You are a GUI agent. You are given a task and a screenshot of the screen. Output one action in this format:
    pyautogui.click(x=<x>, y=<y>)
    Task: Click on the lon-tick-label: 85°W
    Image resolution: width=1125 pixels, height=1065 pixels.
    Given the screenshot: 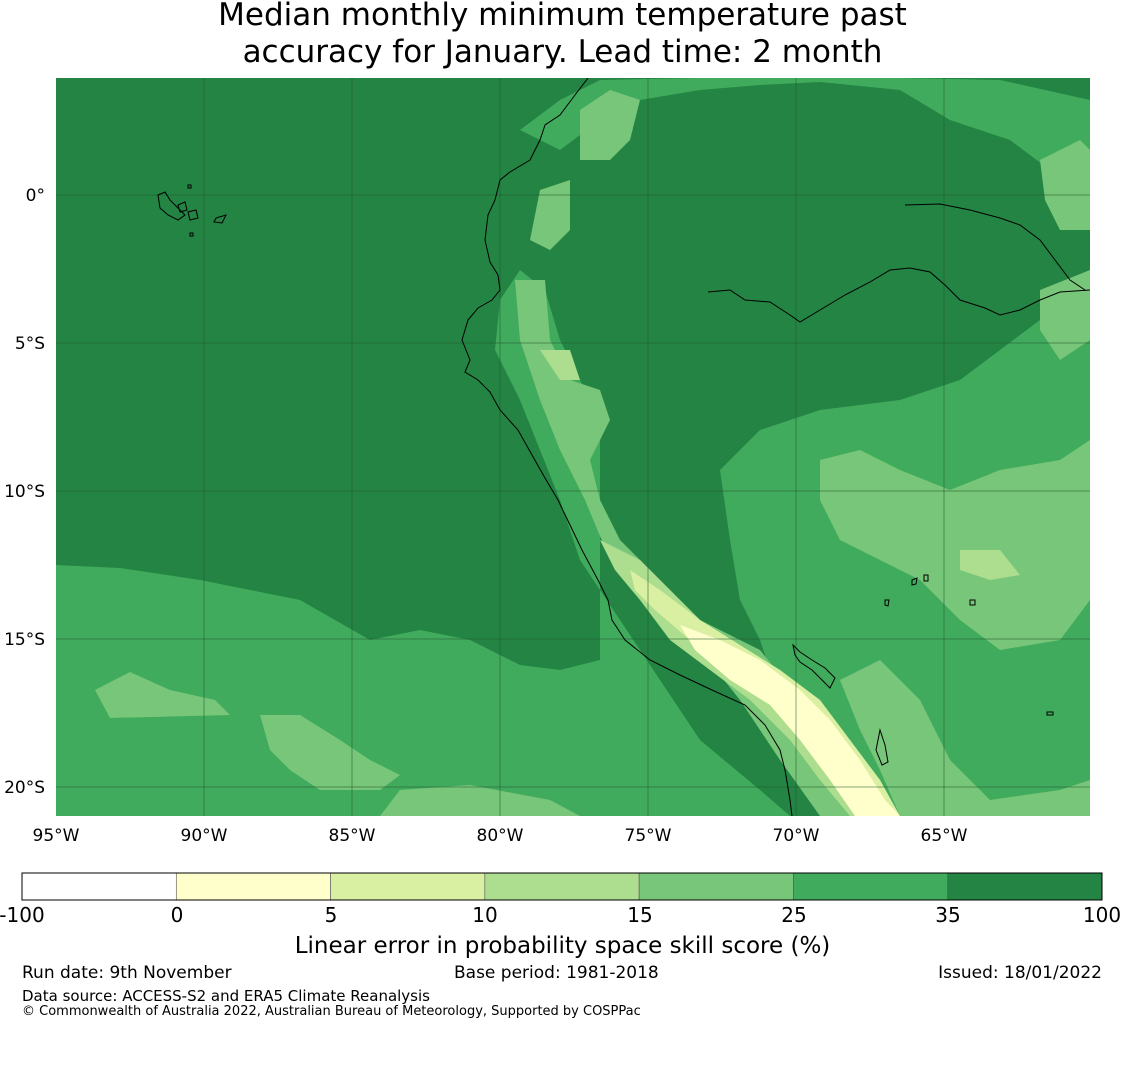 What is the action you would take?
    pyautogui.click(x=352, y=836)
    